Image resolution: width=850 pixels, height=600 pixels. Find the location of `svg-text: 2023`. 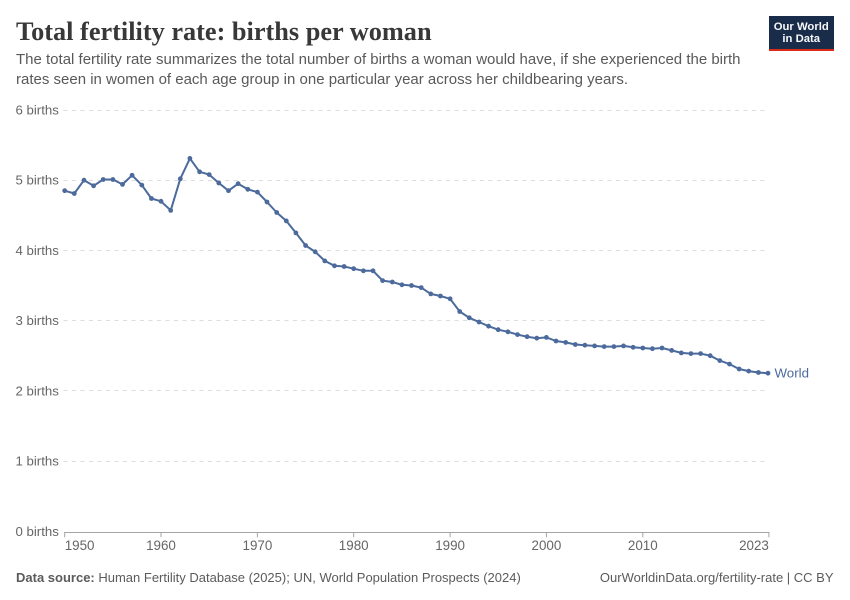

svg-text: 2023 is located at coordinates (754, 545).